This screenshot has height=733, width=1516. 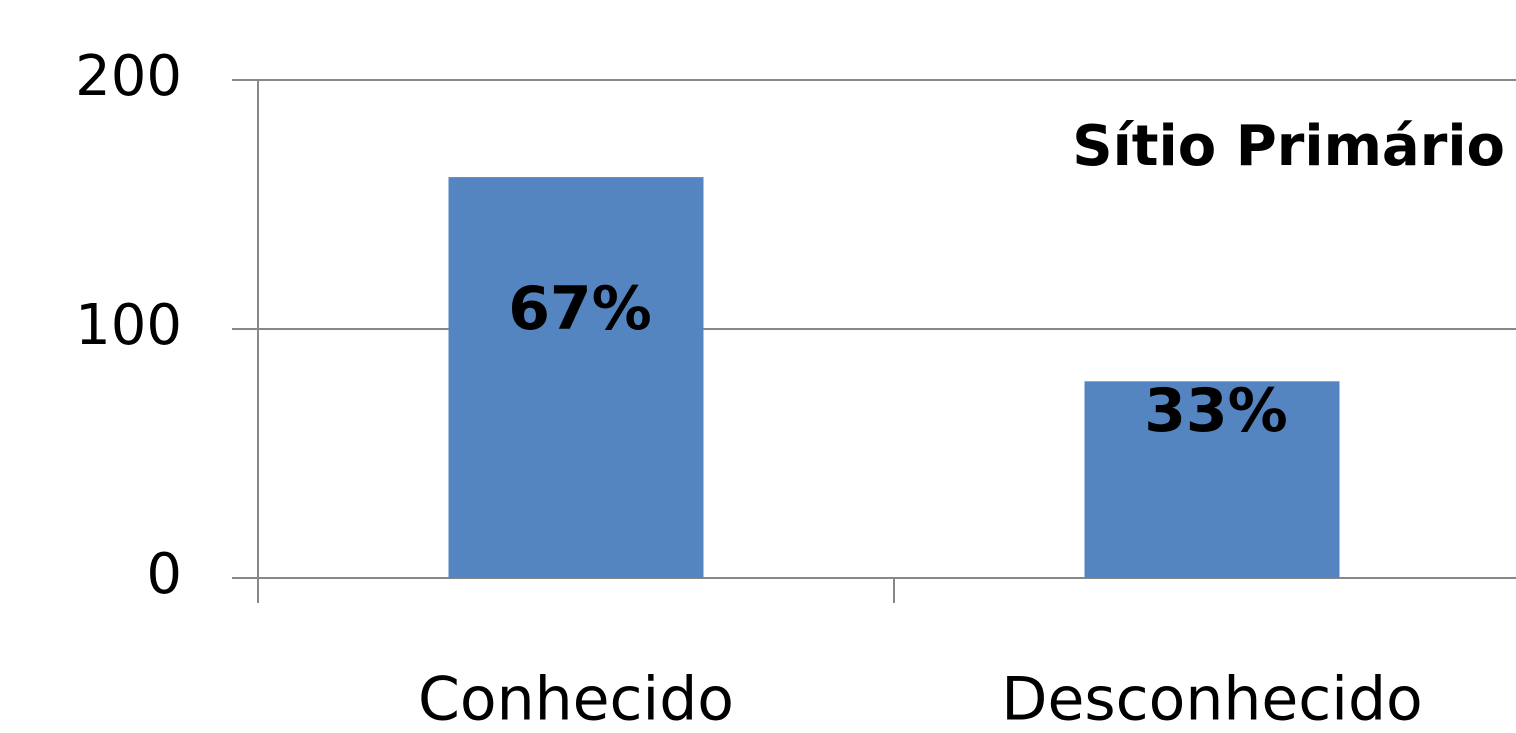 I want to click on x-tick-label: Desconhecido, so click(x=1212, y=699).